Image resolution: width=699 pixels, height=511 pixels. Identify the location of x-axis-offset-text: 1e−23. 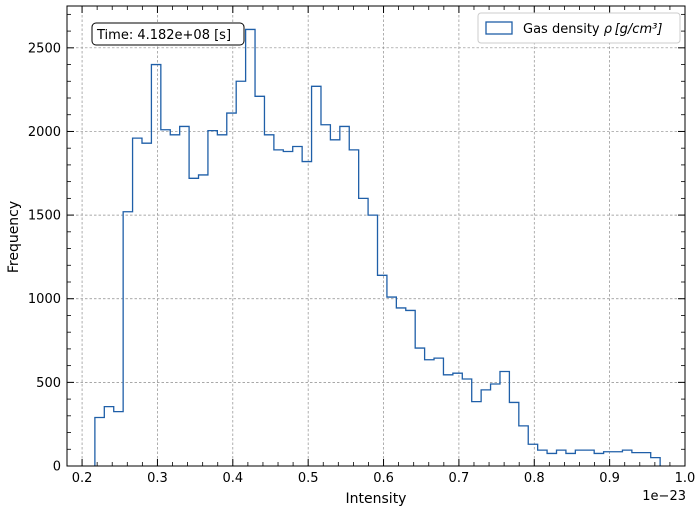
(664, 496).